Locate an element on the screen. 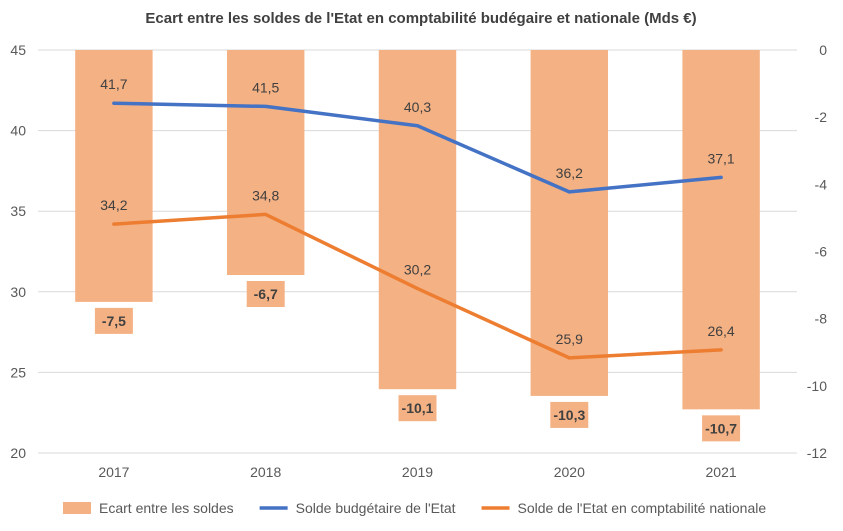  legend-label: Ecart entre les soldes is located at coordinates (166, 508).